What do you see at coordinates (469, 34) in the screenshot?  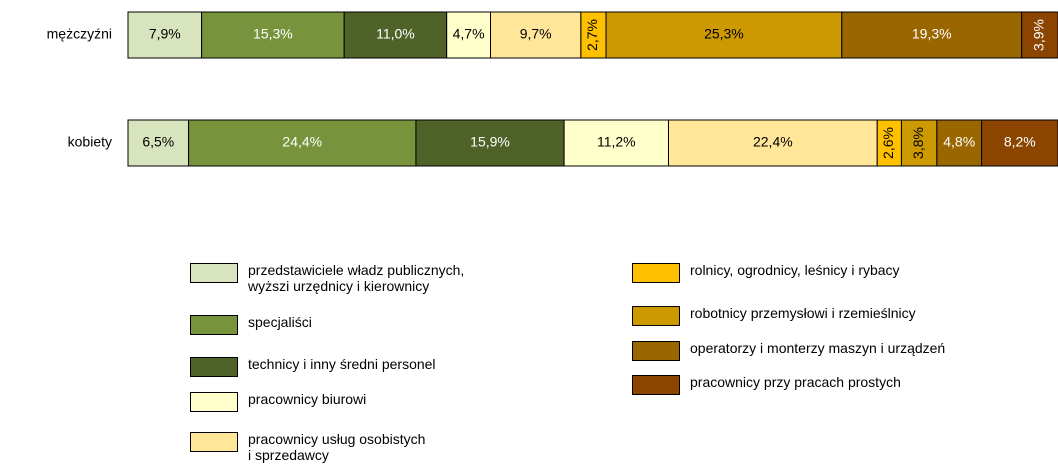 I see `value-label: 4,7%` at bounding box center [469, 34].